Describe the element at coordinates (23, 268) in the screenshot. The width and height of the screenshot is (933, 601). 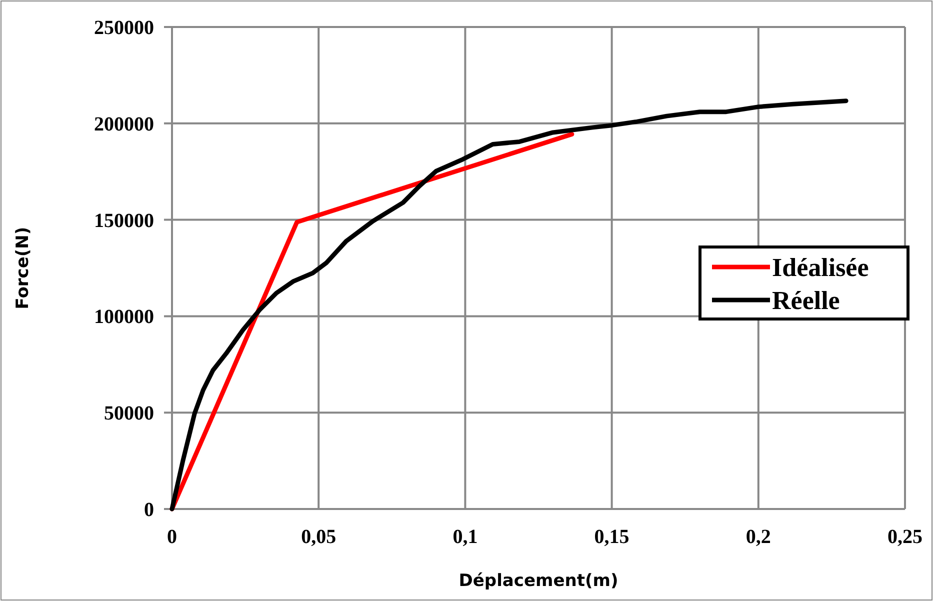
I see `y-axis-title: Force(N)` at that location.